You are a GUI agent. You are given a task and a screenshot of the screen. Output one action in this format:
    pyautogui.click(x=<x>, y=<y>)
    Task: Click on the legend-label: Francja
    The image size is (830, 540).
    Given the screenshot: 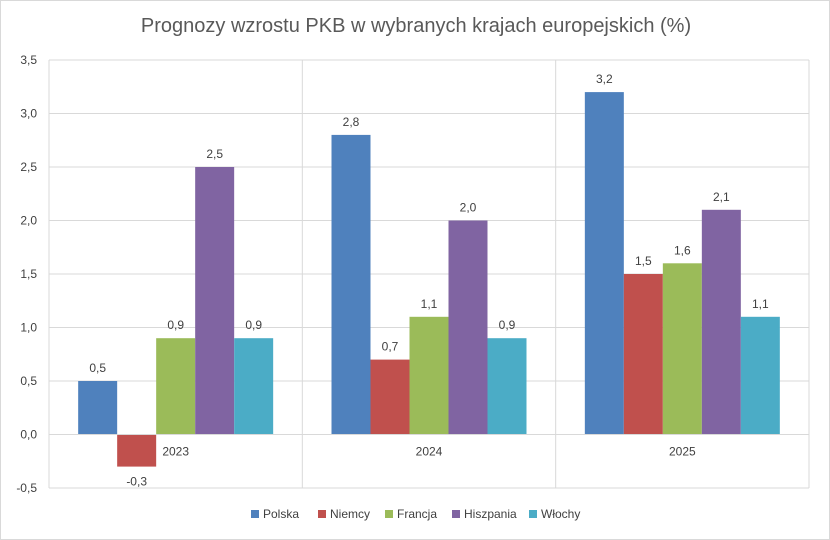 What is the action you would take?
    pyautogui.click(x=417, y=514)
    